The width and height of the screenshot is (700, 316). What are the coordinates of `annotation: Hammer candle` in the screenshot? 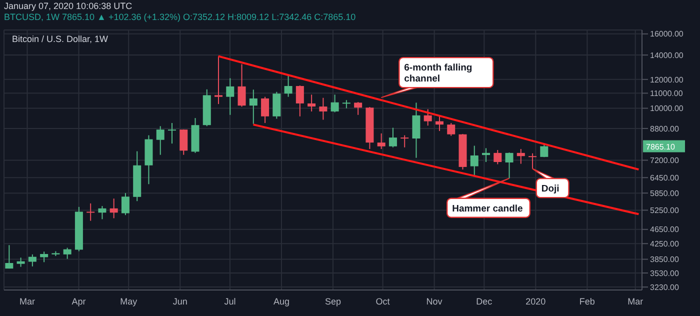 It's located at (487, 208).